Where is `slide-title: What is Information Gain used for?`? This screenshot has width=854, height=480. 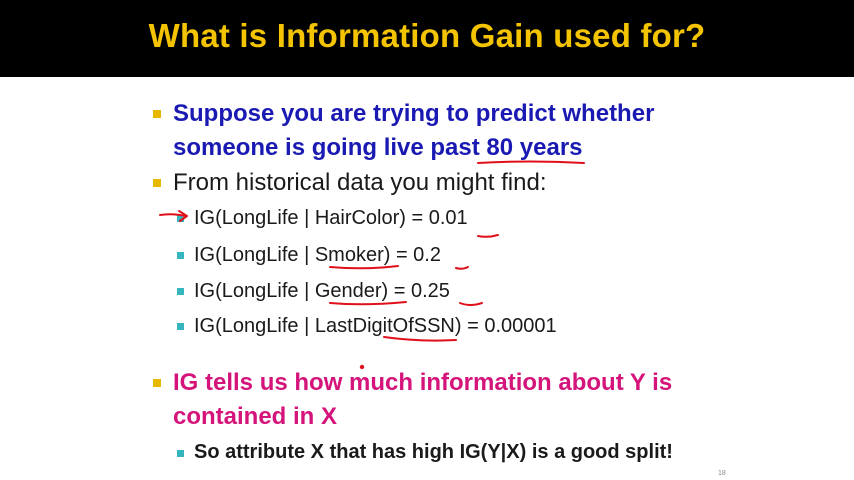
slide-title: What is Information Gain used for? is located at coordinates (427, 35).